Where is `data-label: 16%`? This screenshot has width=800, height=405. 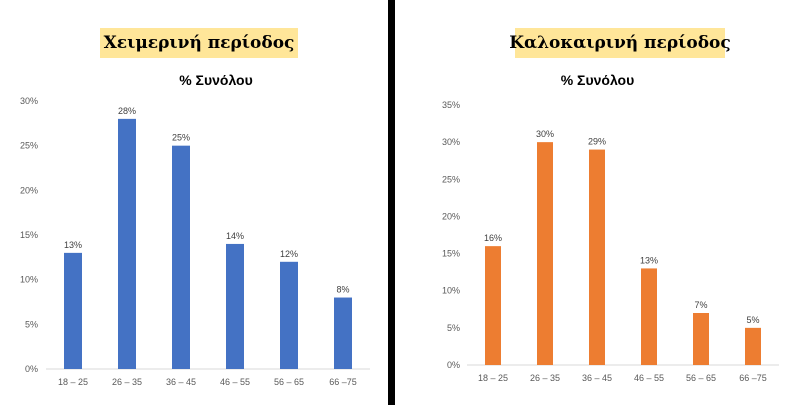
data-label: 16% is located at coordinates (493, 238).